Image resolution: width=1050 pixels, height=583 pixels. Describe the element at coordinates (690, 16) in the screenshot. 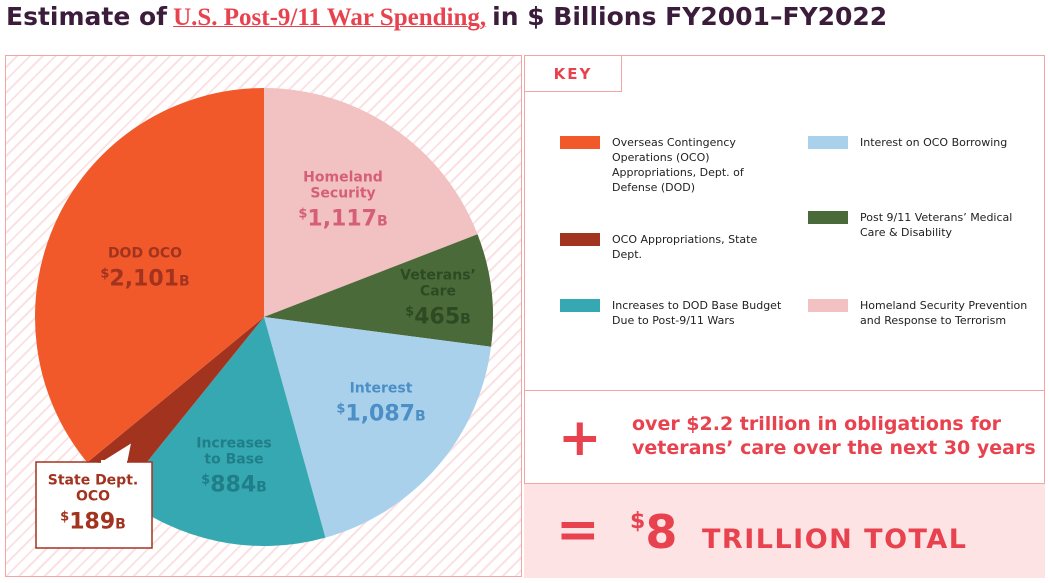

I see `title-part: in $ Billions FY2001–FY2022` at that location.